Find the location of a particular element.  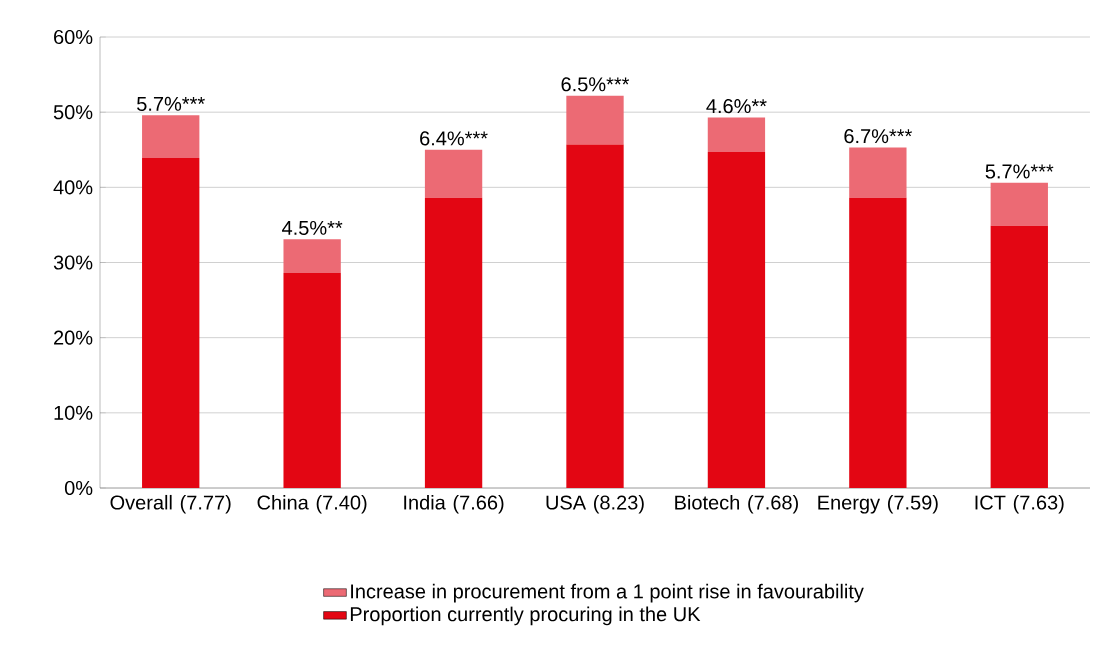

data-label: 6.4%*** is located at coordinates (454, 138).